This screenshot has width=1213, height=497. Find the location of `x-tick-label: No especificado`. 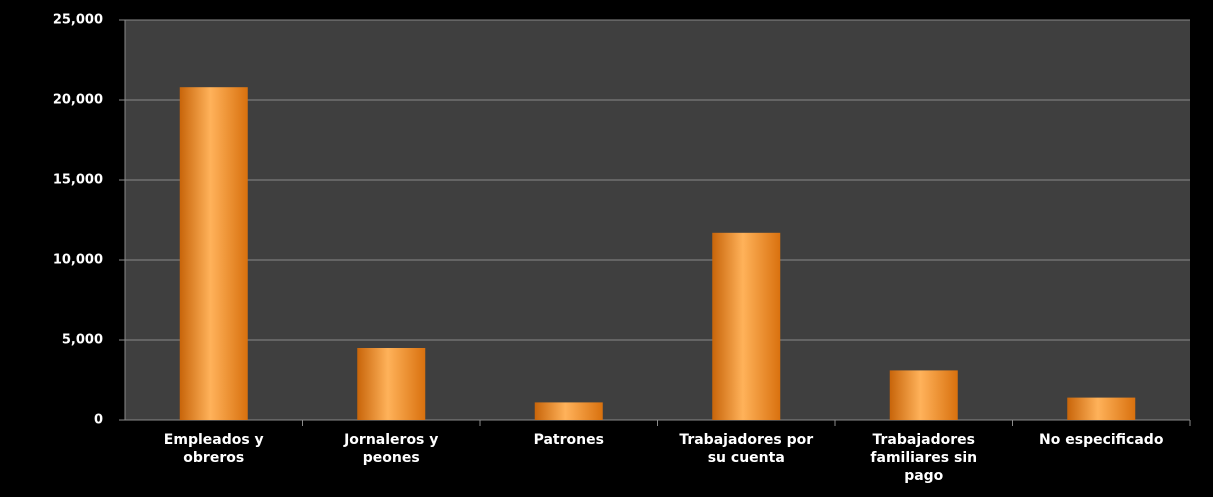

x-tick-label: No especificado is located at coordinates (1101, 440).